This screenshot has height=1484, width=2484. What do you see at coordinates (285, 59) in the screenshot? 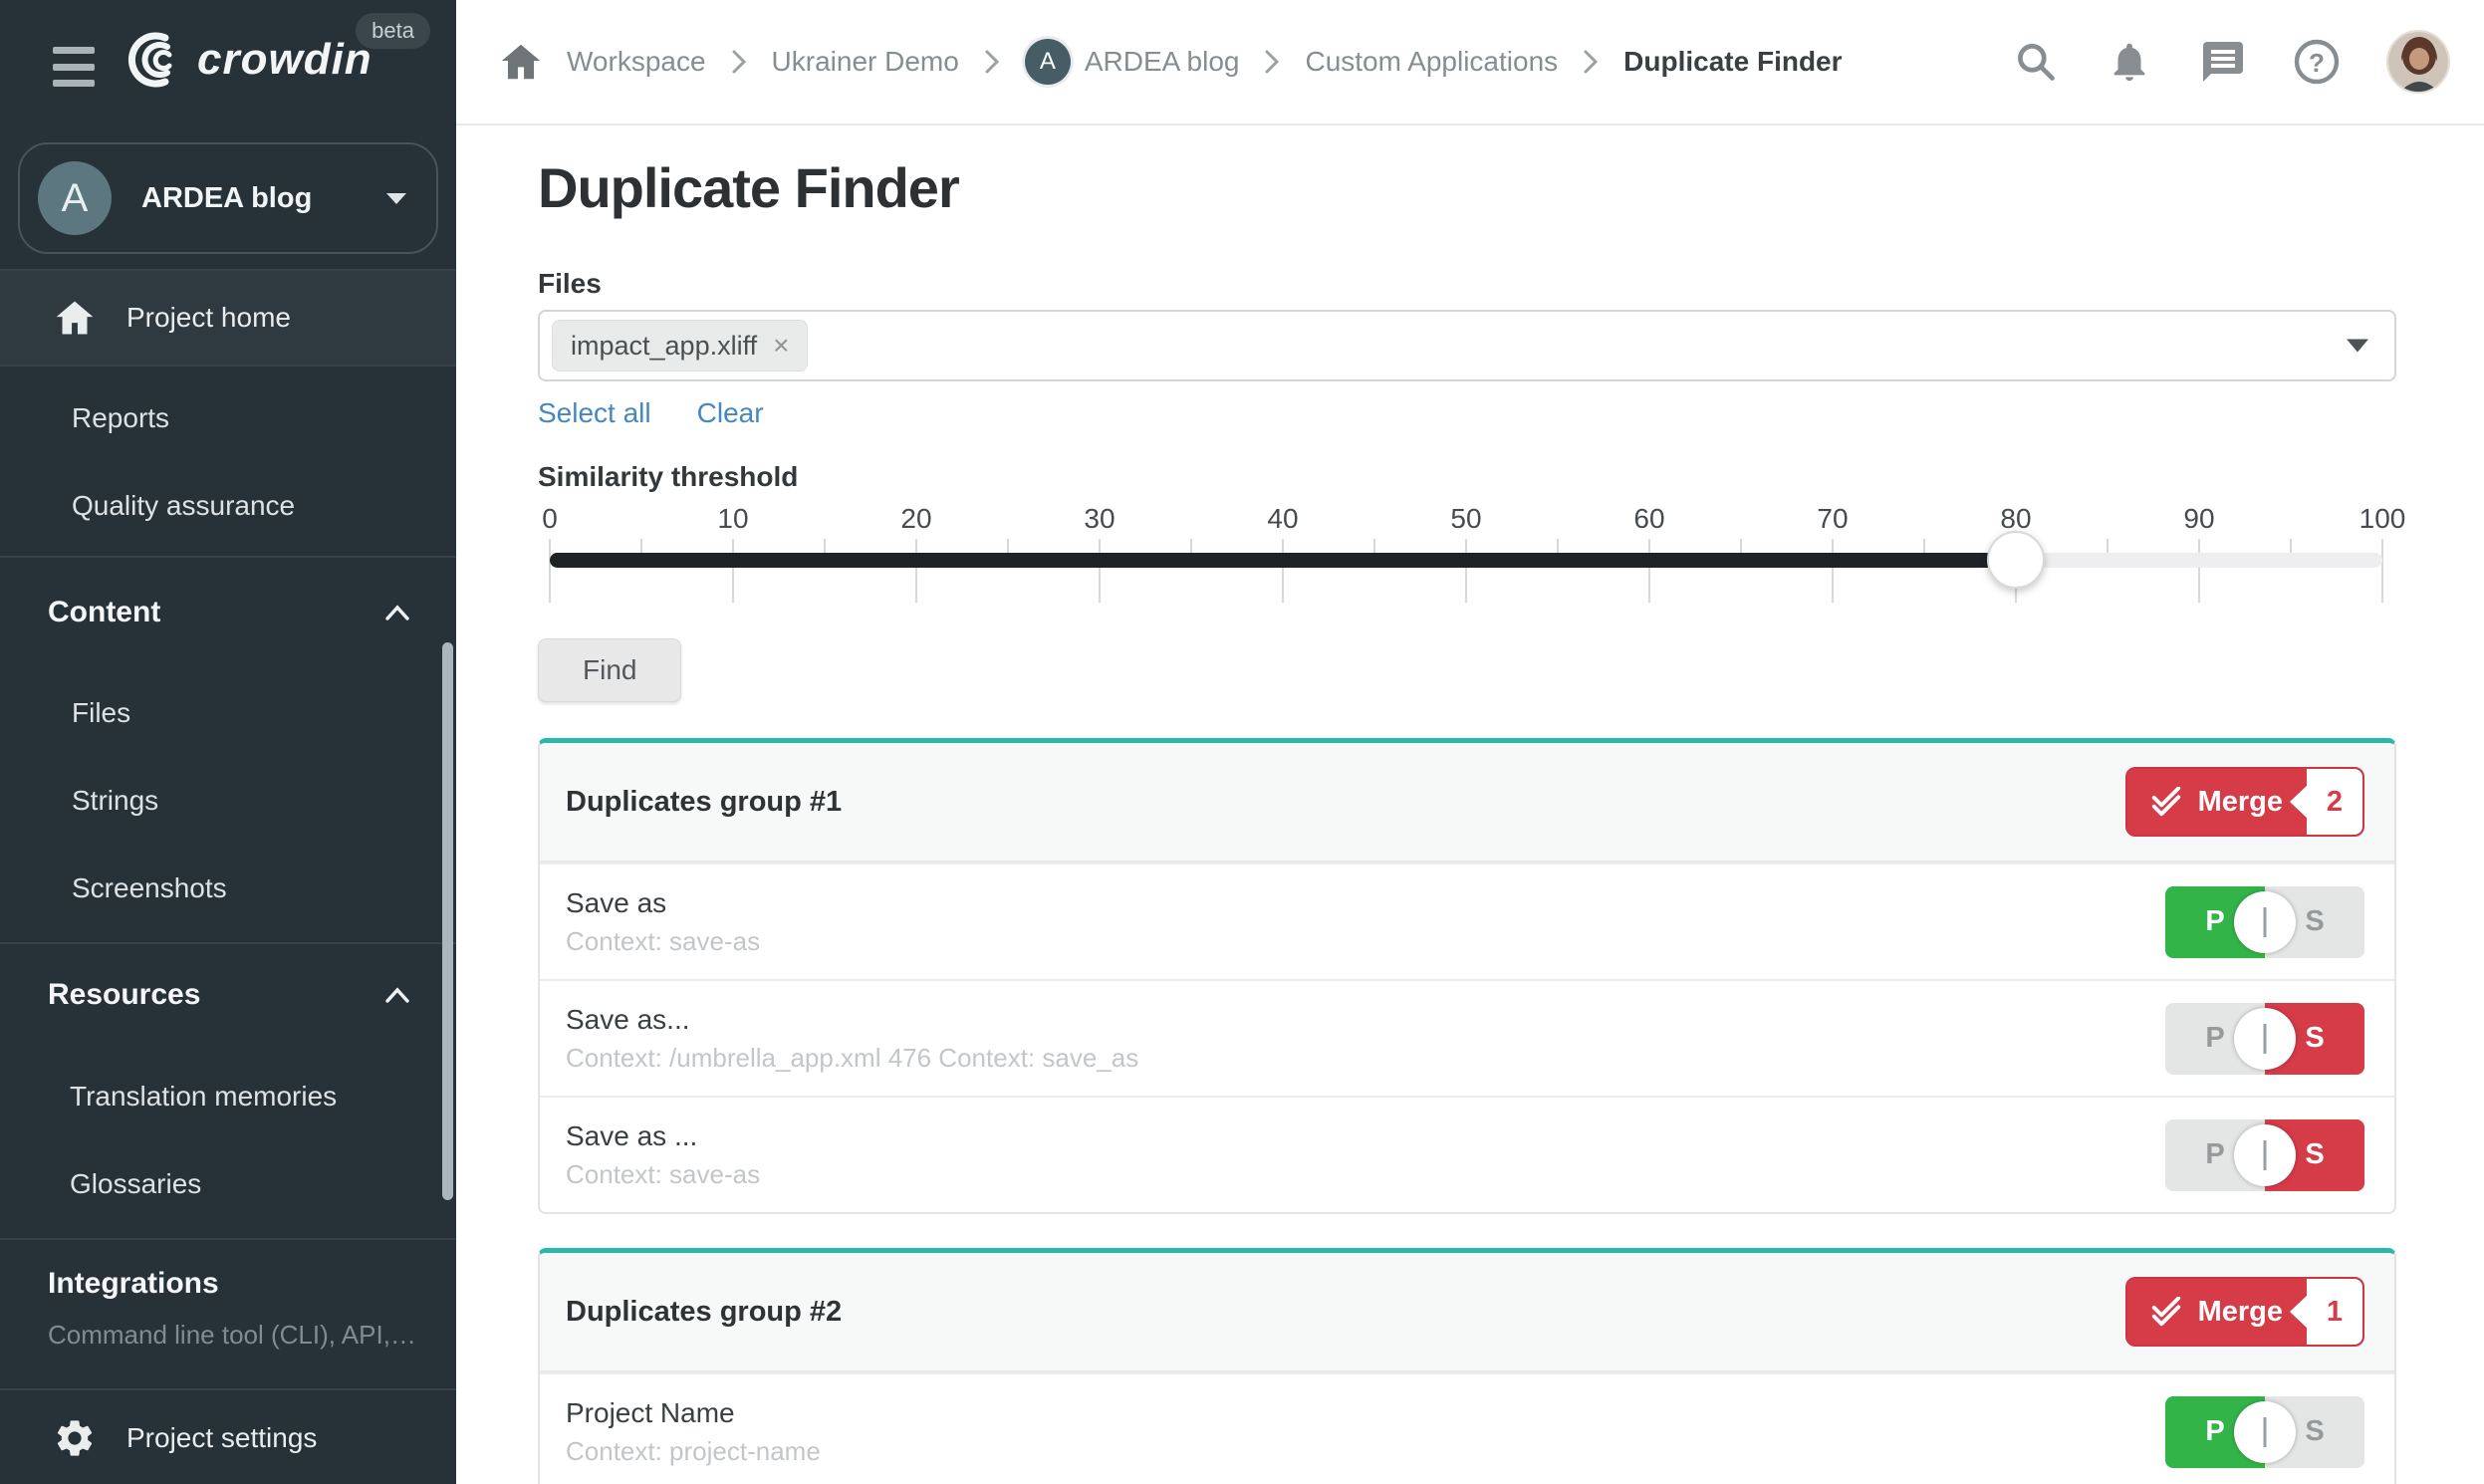
I see `crowdin-logo-text: crowdin` at bounding box center [285, 59].